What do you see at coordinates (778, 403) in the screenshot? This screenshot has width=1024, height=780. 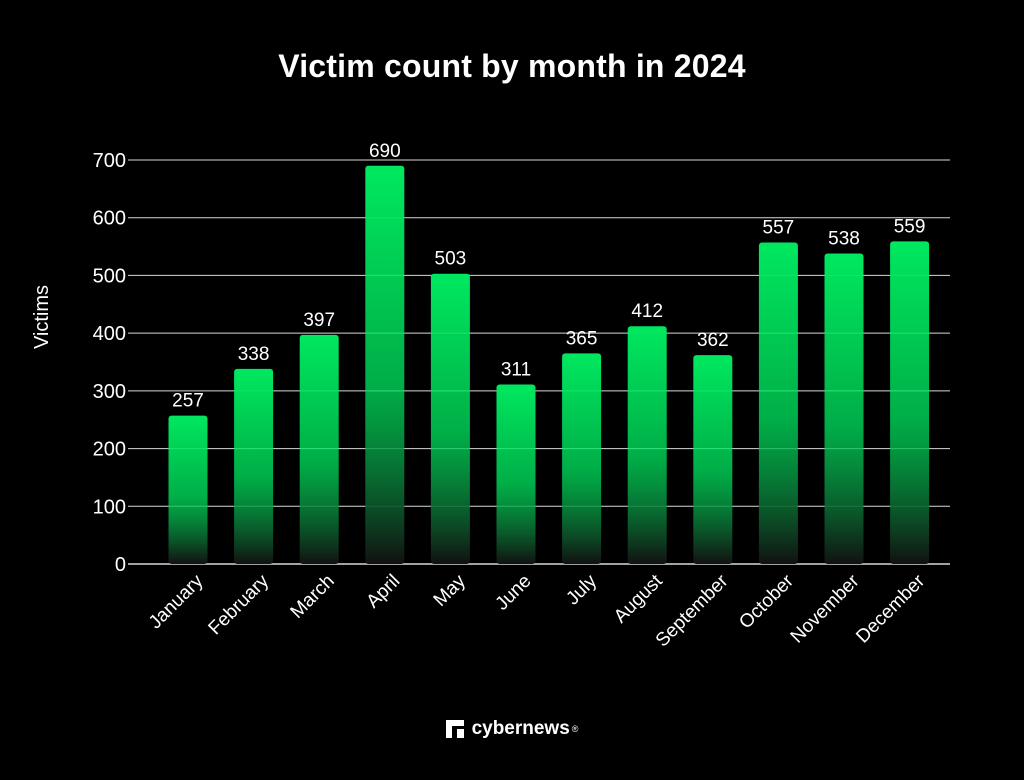 I see `bar-october` at bounding box center [778, 403].